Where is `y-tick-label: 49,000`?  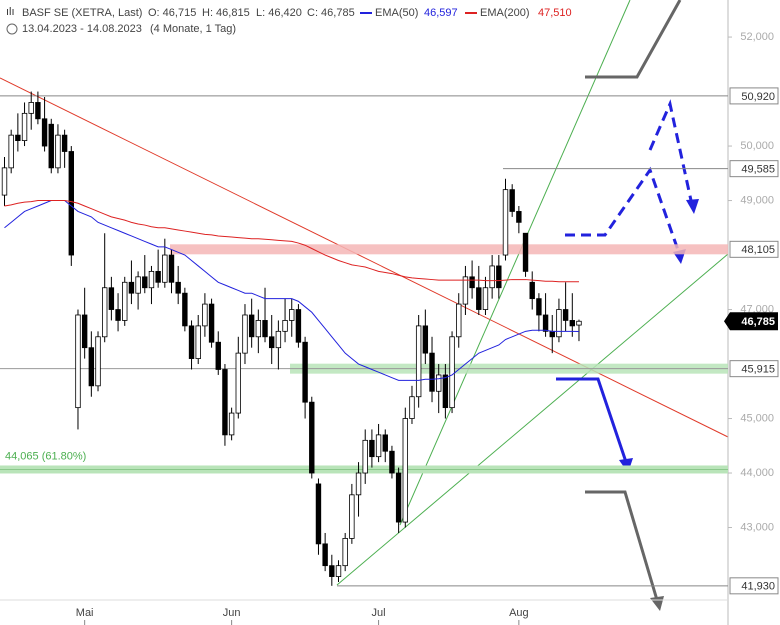 y-tick-label: 49,000 is located at coordinates (757, 200).